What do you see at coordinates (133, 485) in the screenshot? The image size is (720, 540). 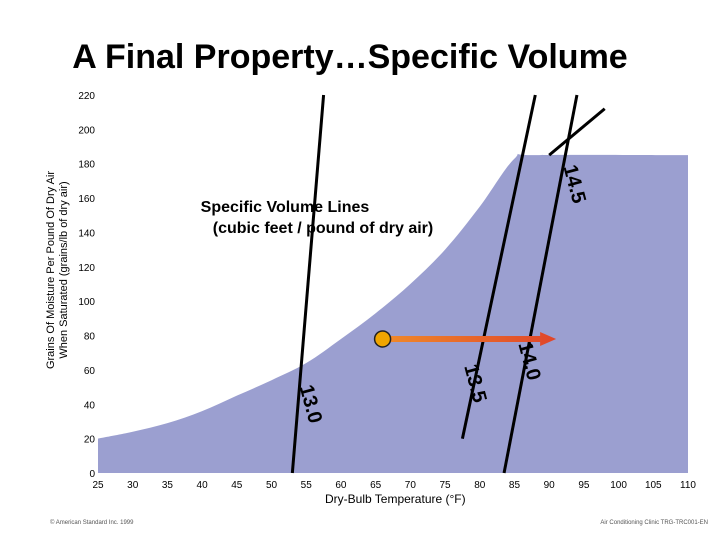 I see `x-tick-label-1: 30` at bounding box center [133, 485].